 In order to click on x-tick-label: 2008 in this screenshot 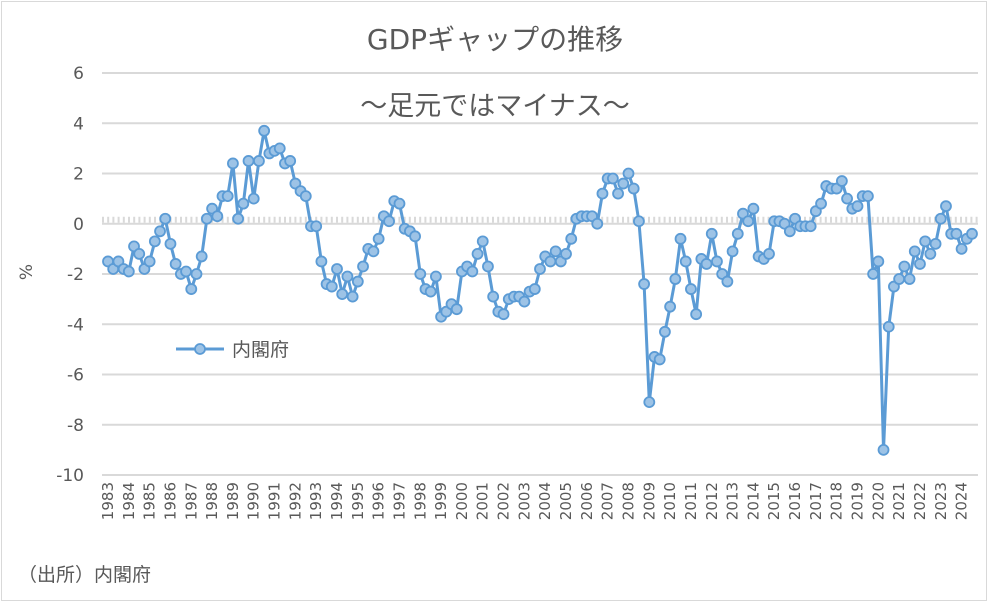, I will do `click(628, 501)`.